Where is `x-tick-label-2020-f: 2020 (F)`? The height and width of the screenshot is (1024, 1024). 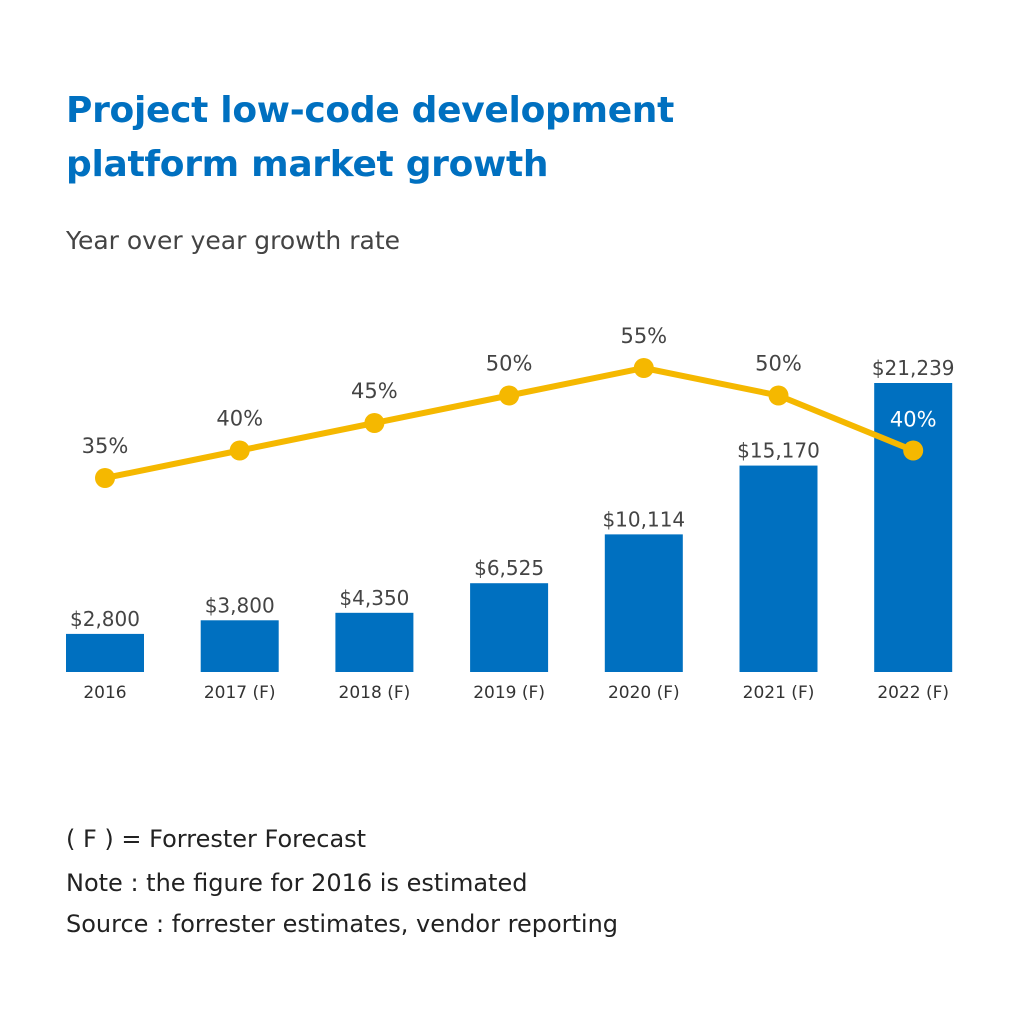
x-tick-label-2020-f: 2020 (F) is located at coordinates (644, 693).